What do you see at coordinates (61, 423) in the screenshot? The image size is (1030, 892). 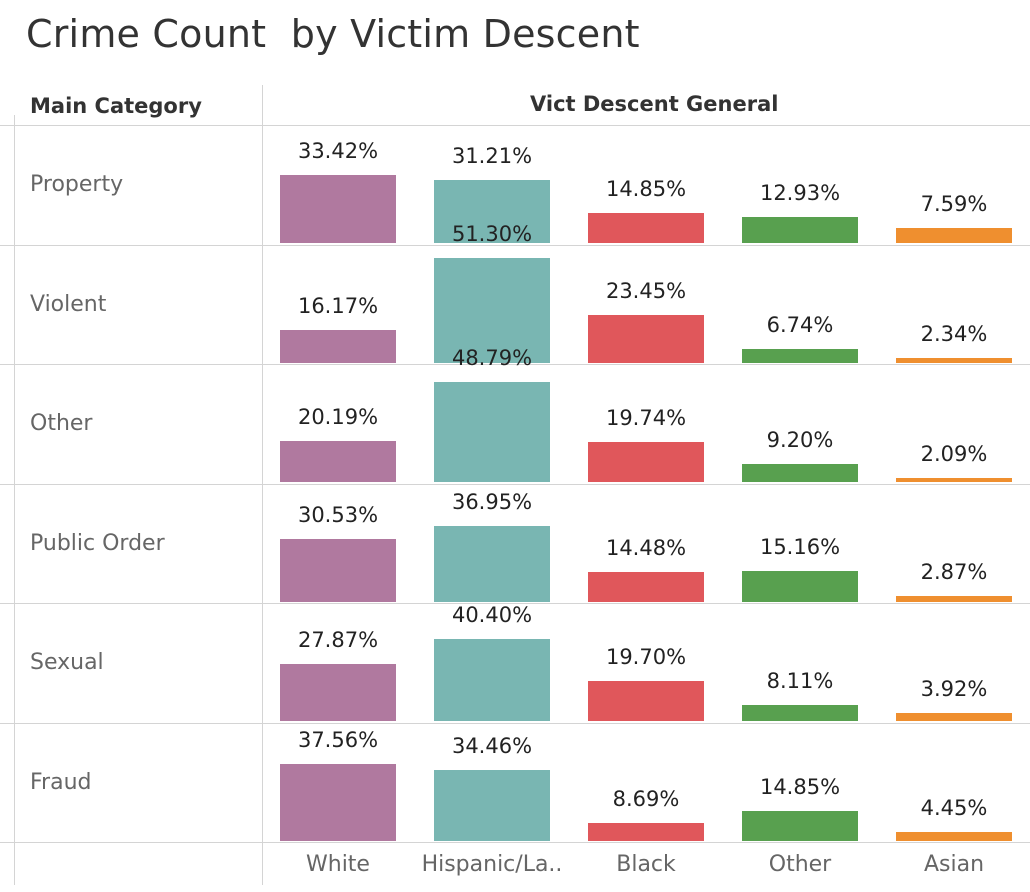 I see `row-label-other: Other` at bounding box center [61, 423].